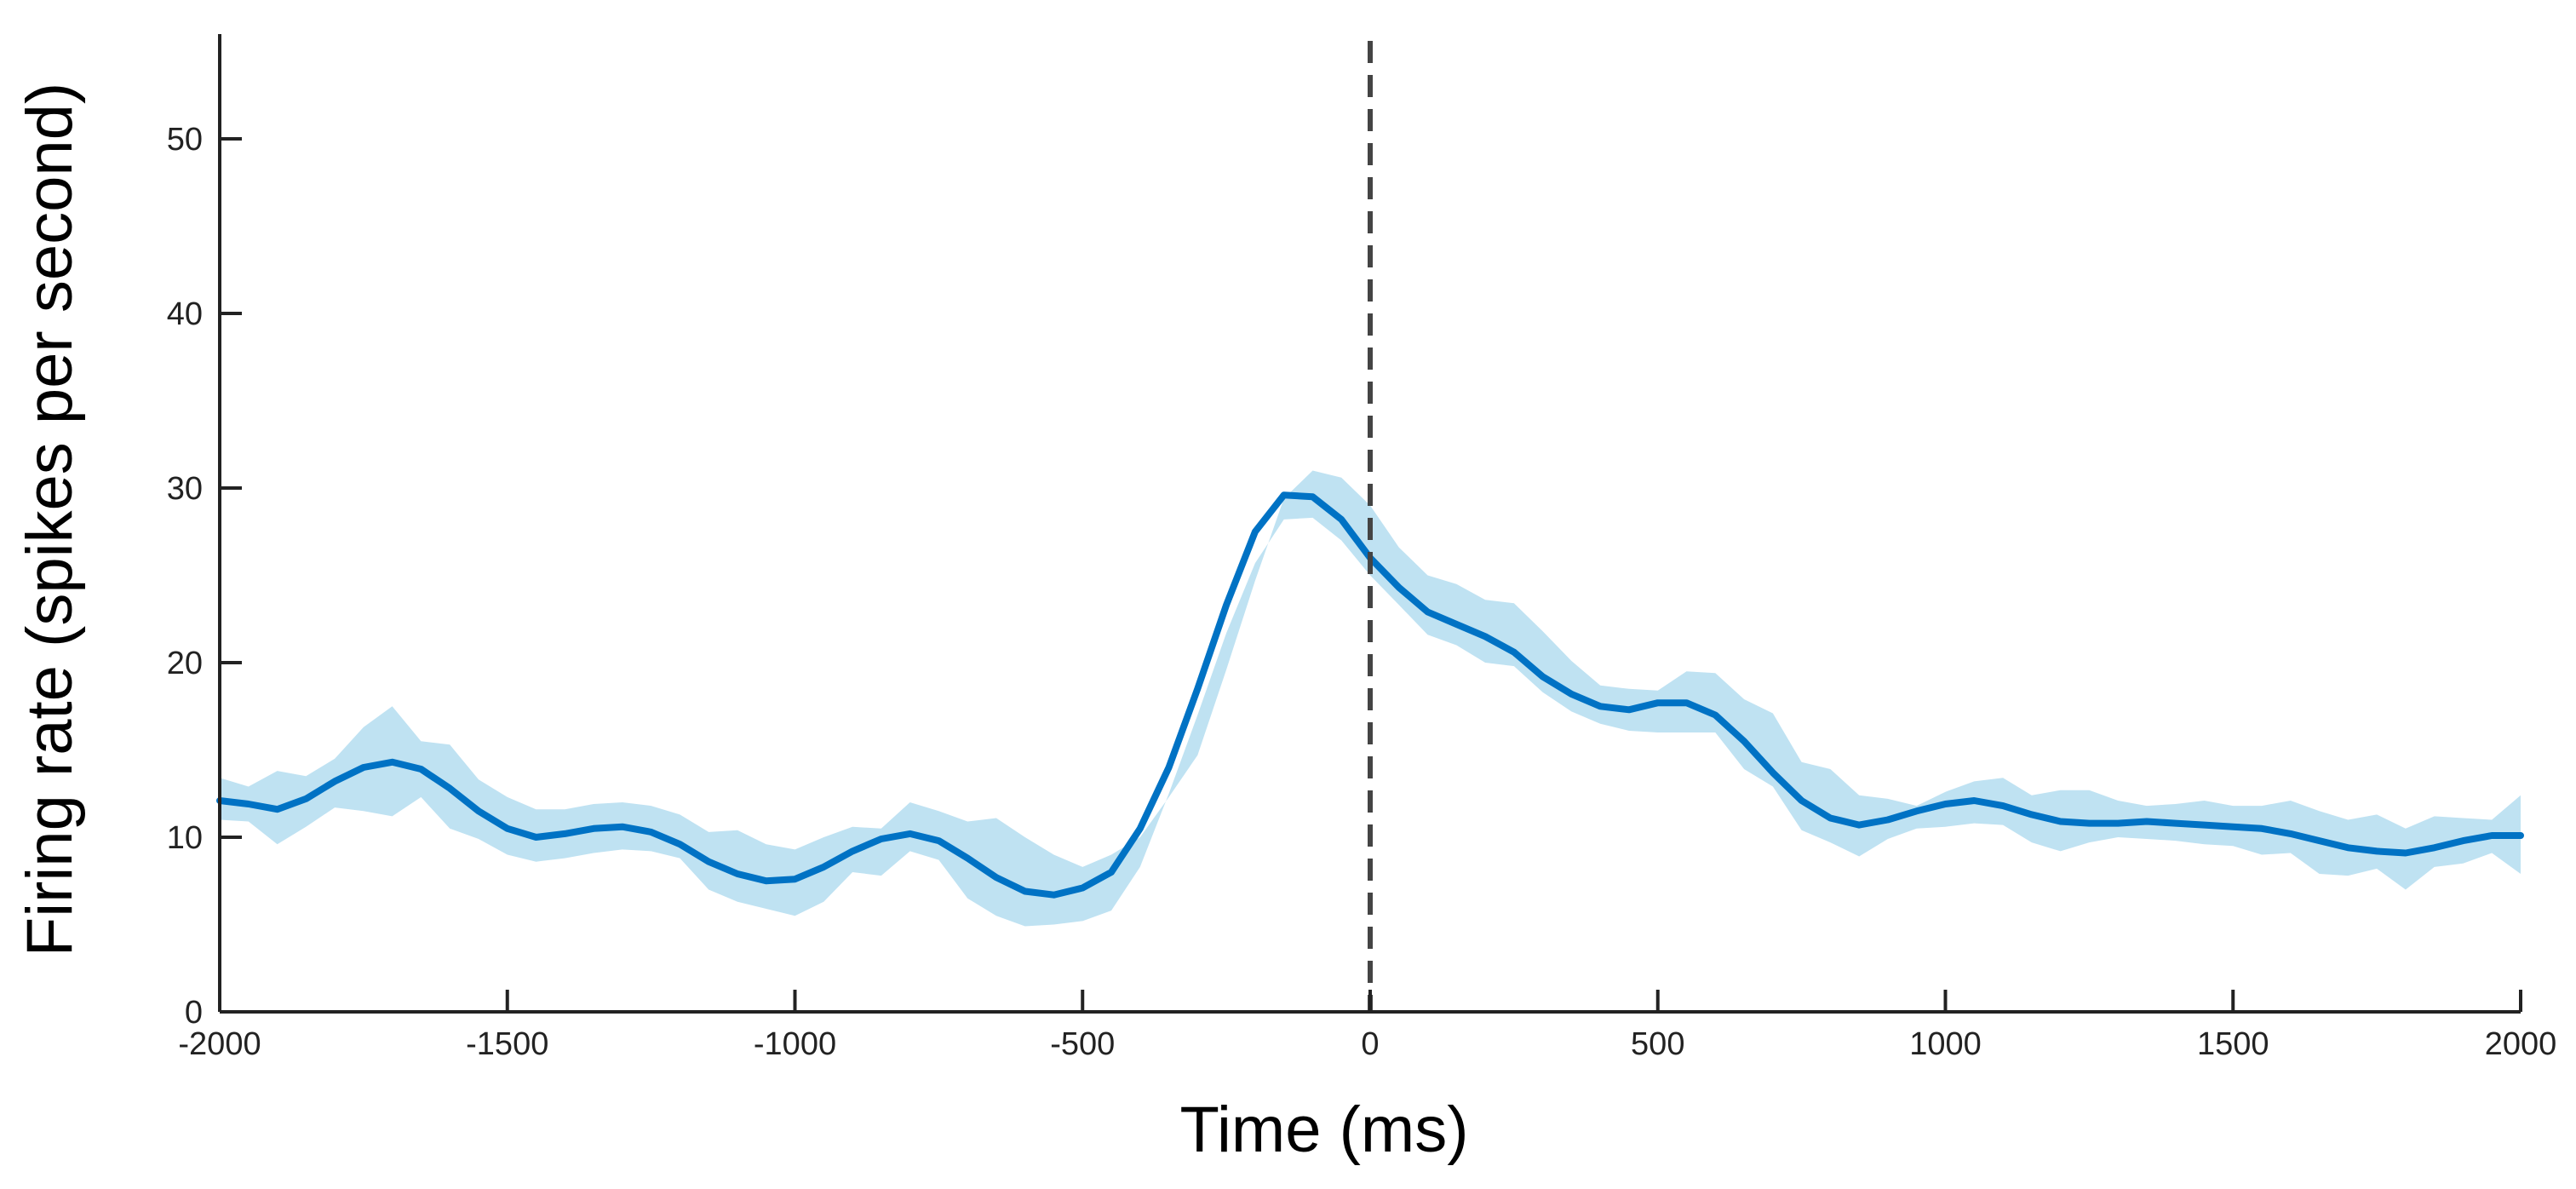 The width and height of the screenshot is (2576, 1189). What do you see at coordinates (50, 520) in the screenshot?
I see `y-axis-title: Firing rate (spikes per second)` at bounding box center [50, 520].